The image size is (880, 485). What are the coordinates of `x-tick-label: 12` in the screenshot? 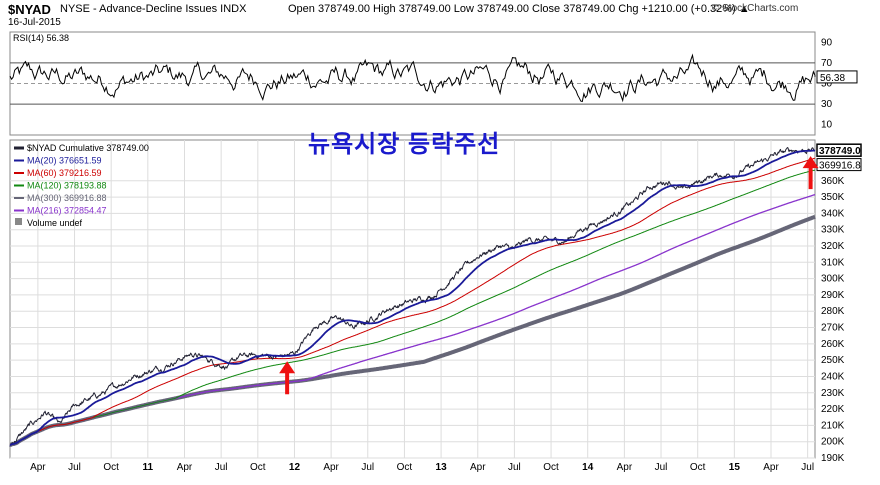 It's located at (295, 467).